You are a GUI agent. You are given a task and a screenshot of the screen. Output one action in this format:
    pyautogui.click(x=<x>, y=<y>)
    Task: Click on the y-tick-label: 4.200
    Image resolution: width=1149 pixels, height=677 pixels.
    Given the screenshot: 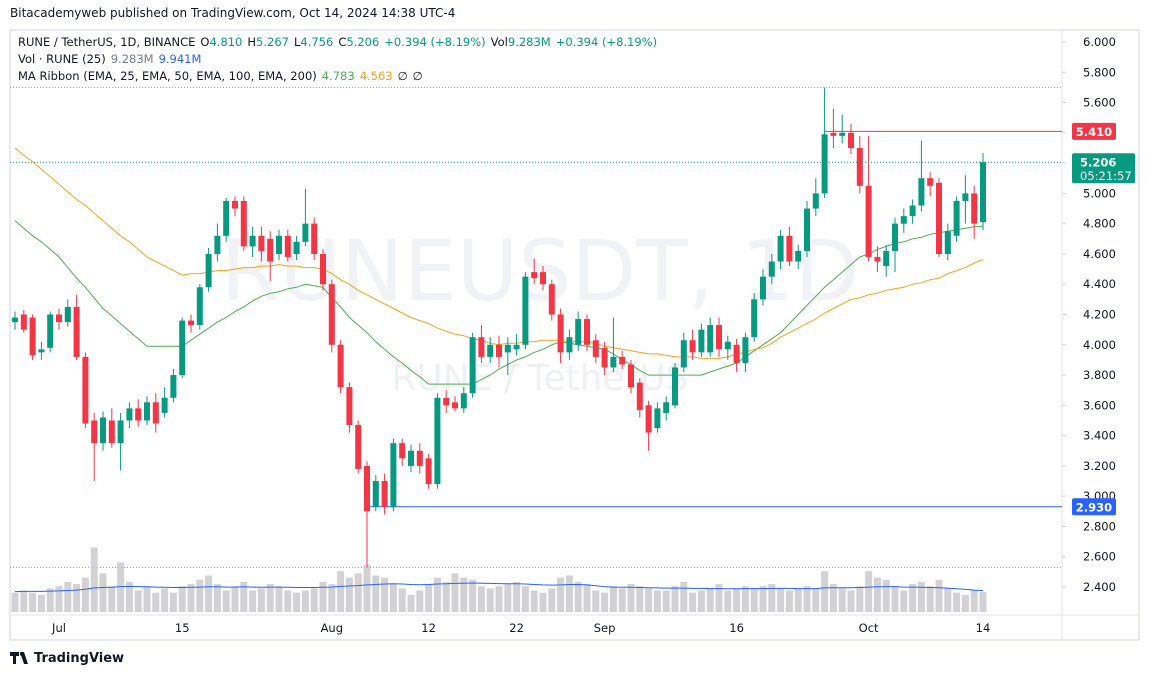 What is the action you would take?
    pyautogui.click(x=1099, y=315)
    